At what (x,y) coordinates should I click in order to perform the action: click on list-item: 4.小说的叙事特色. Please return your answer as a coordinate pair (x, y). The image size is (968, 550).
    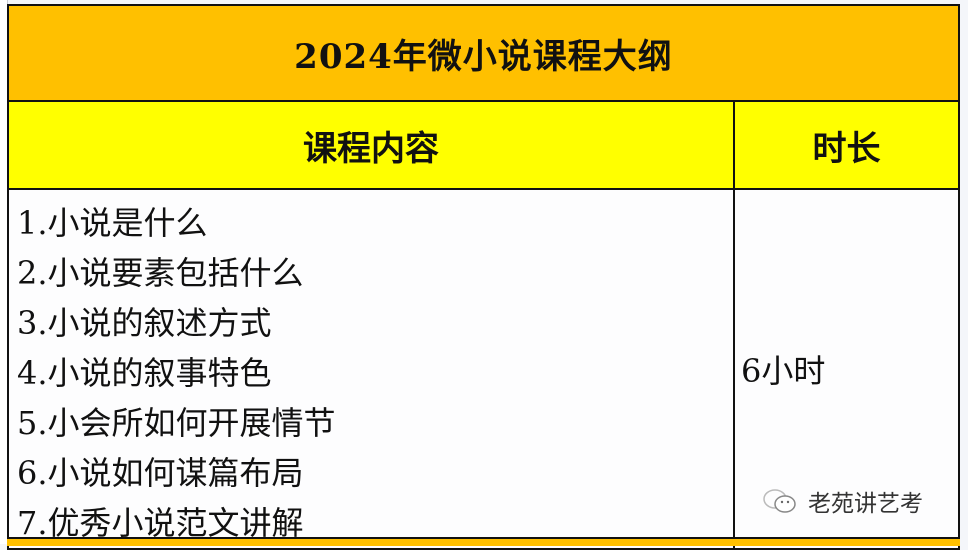
    Looking at the image, I should click on (144, 373).